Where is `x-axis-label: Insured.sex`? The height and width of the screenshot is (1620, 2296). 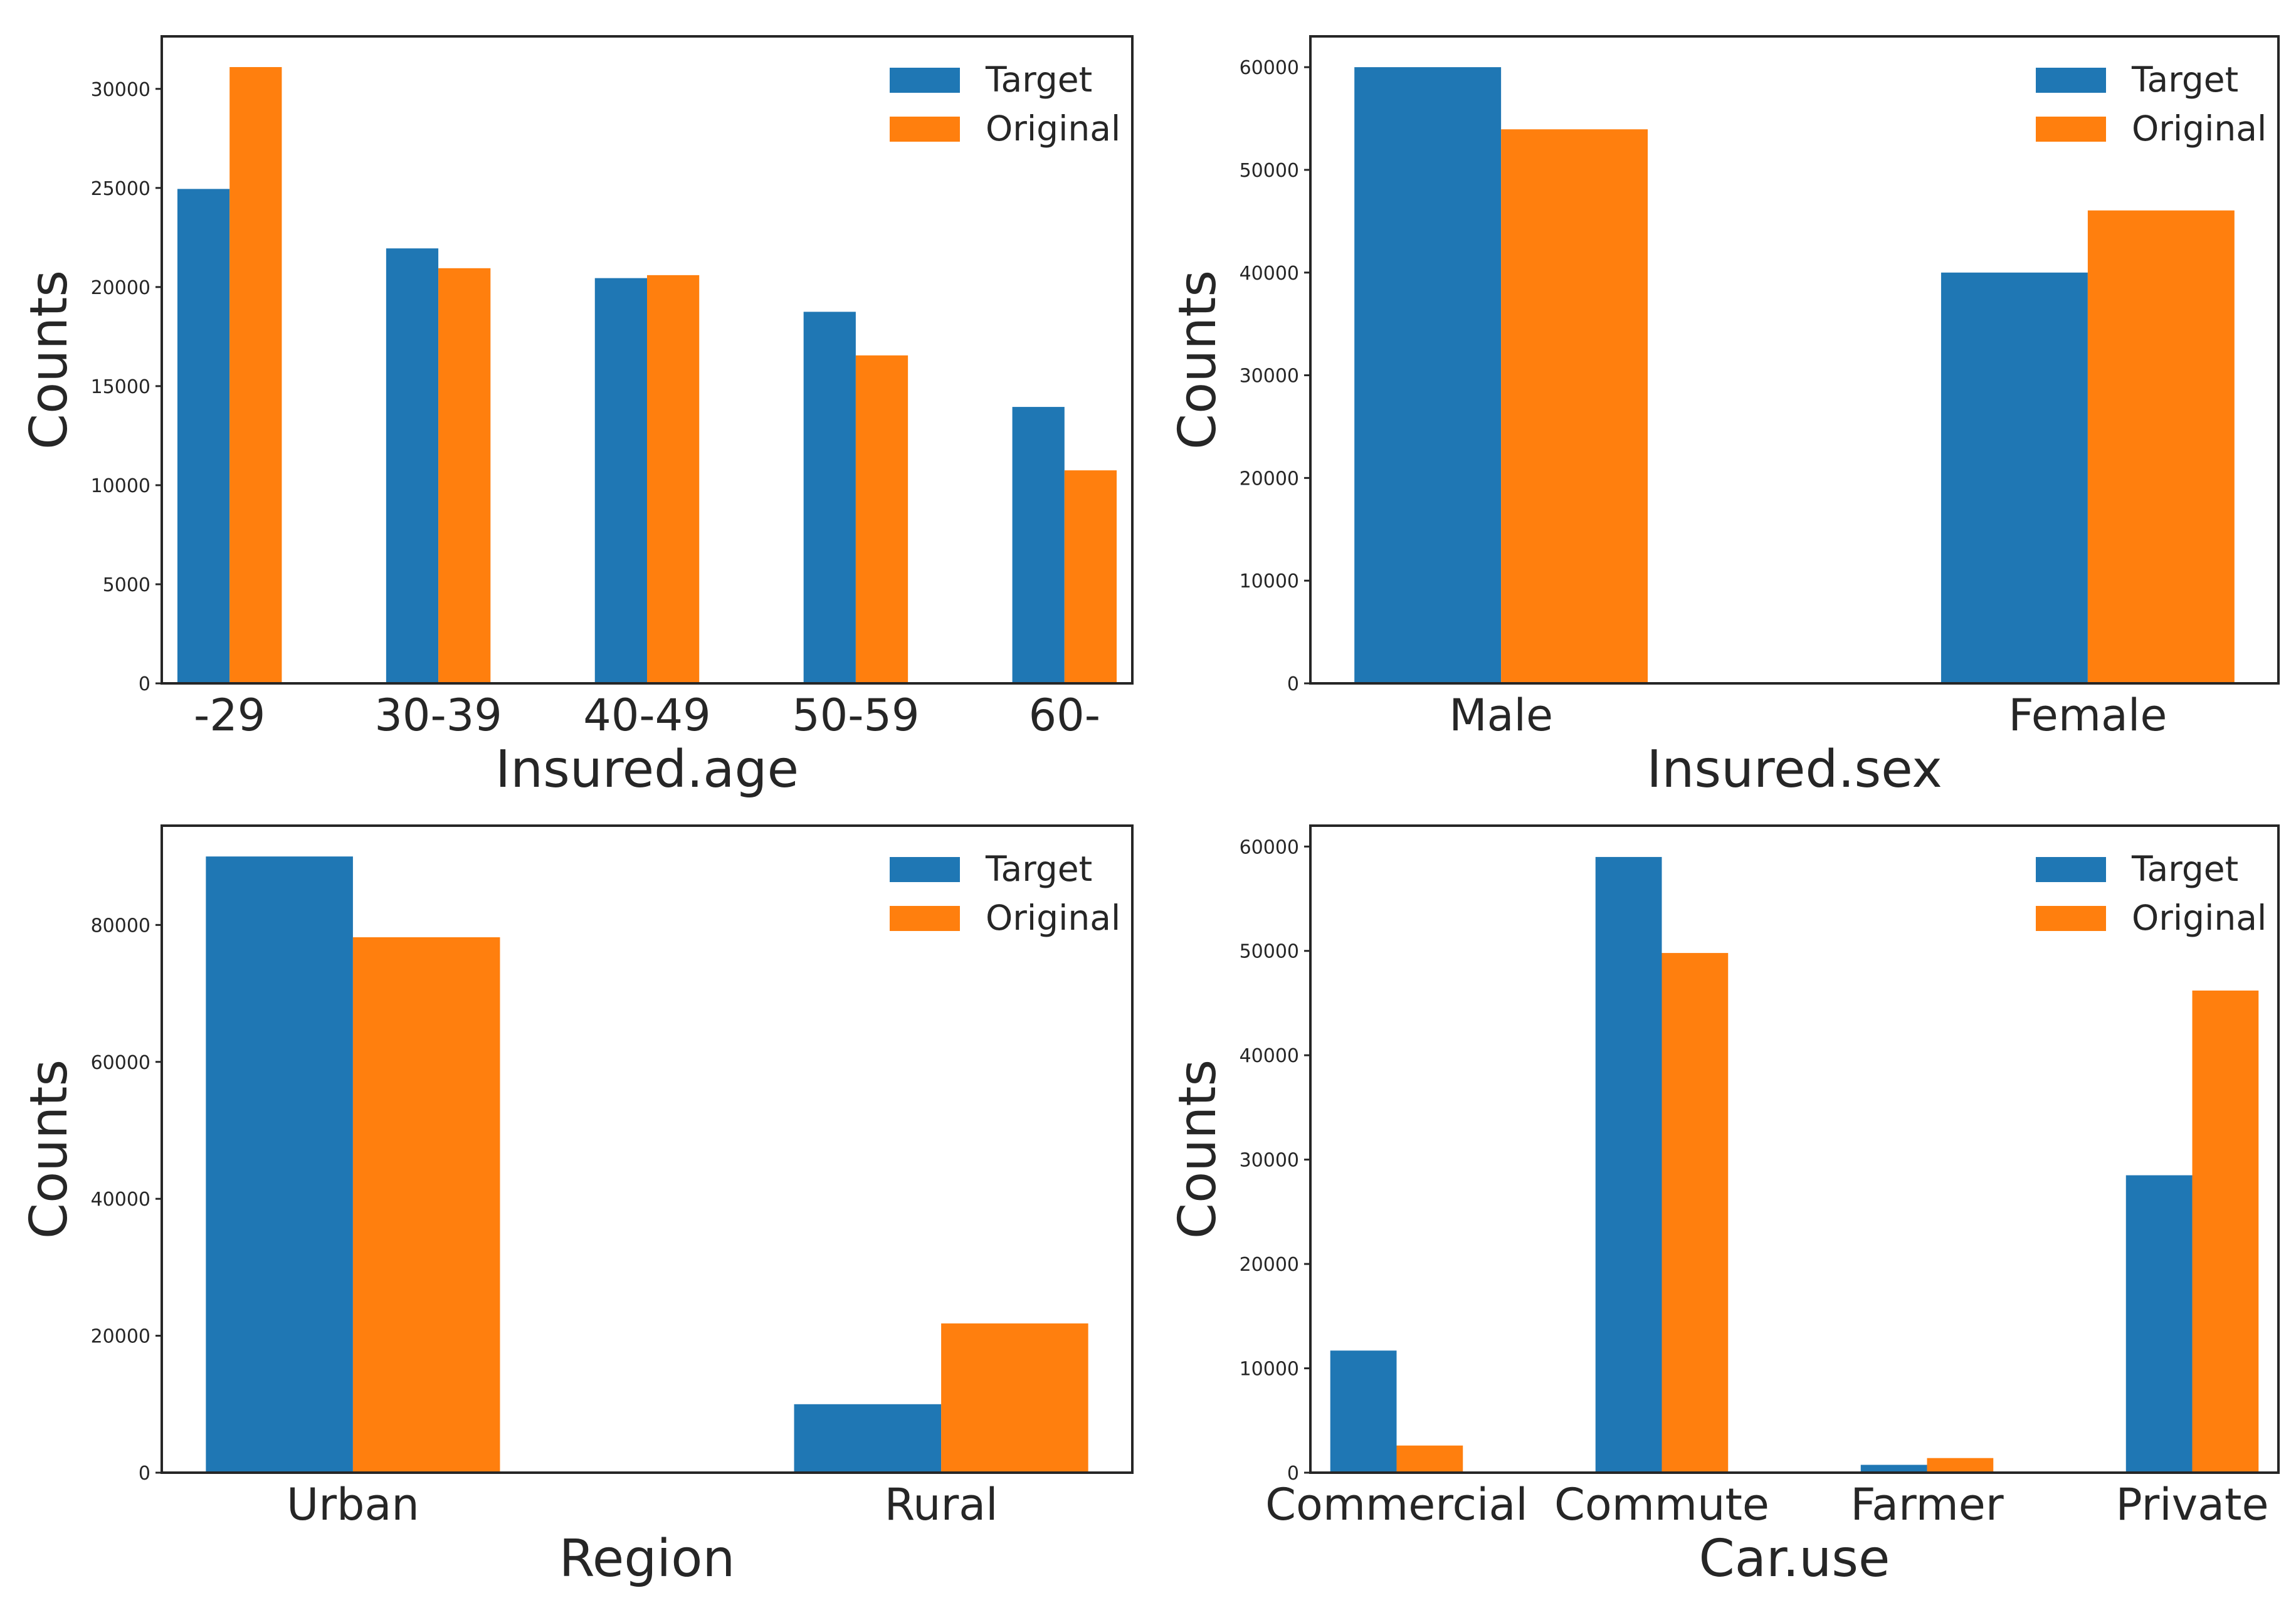
x-axis-label: Insured.sex is located at coordinates (1794, 769).